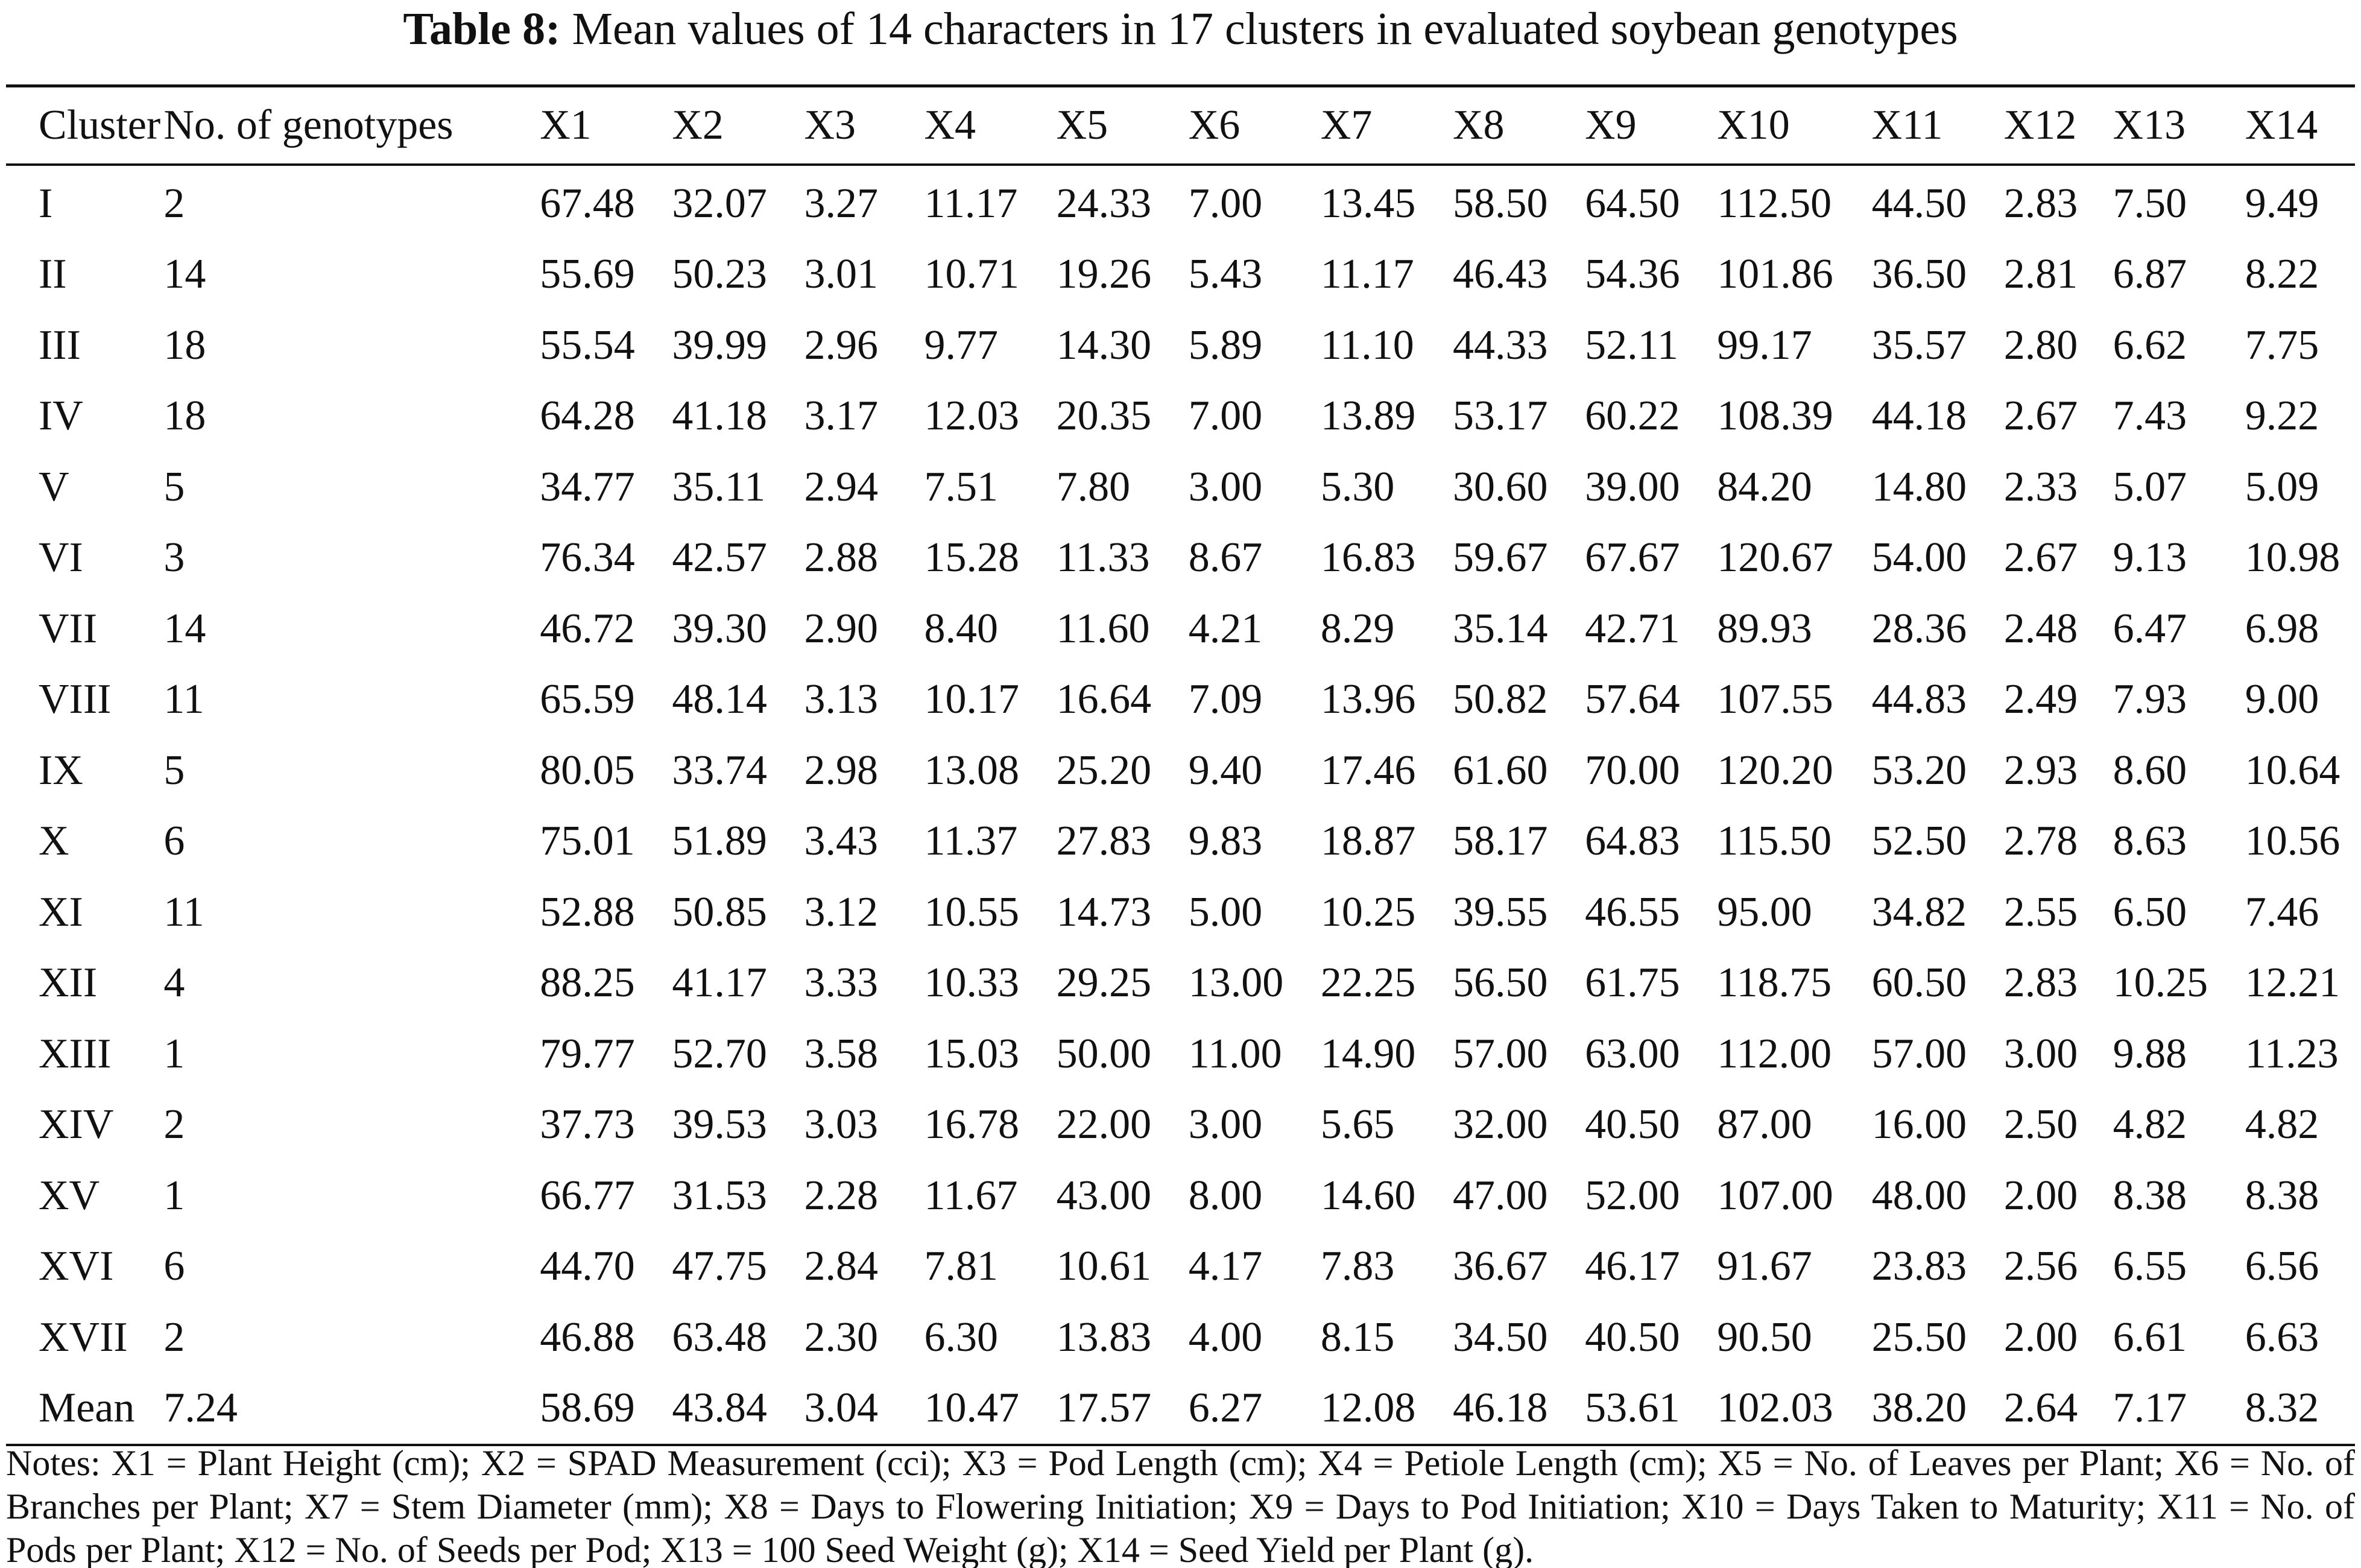 The image size is (2361, 1568). I want to click on value-cell: 36.50, so click(1919, 274).